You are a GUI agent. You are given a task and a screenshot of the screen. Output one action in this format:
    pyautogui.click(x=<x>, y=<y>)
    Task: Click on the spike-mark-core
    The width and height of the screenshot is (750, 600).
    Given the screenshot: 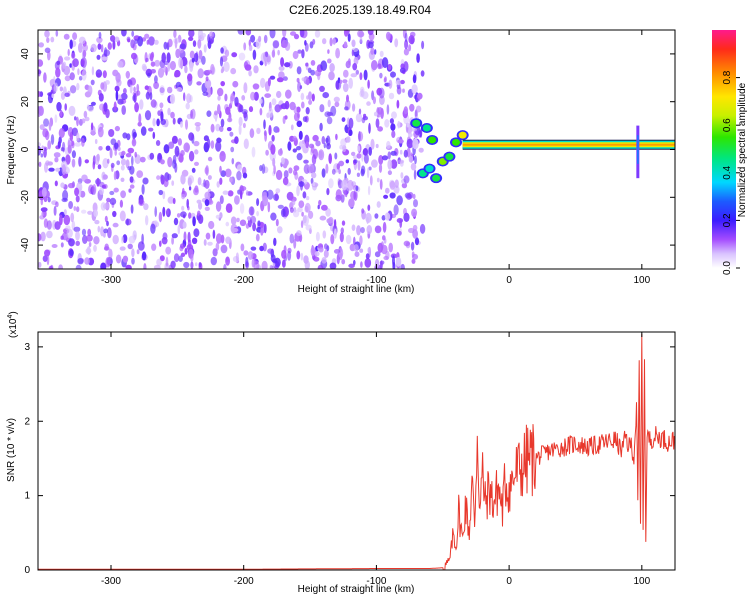 What is the action you would take?
    pyautogui.click(x=638, y=149)
    